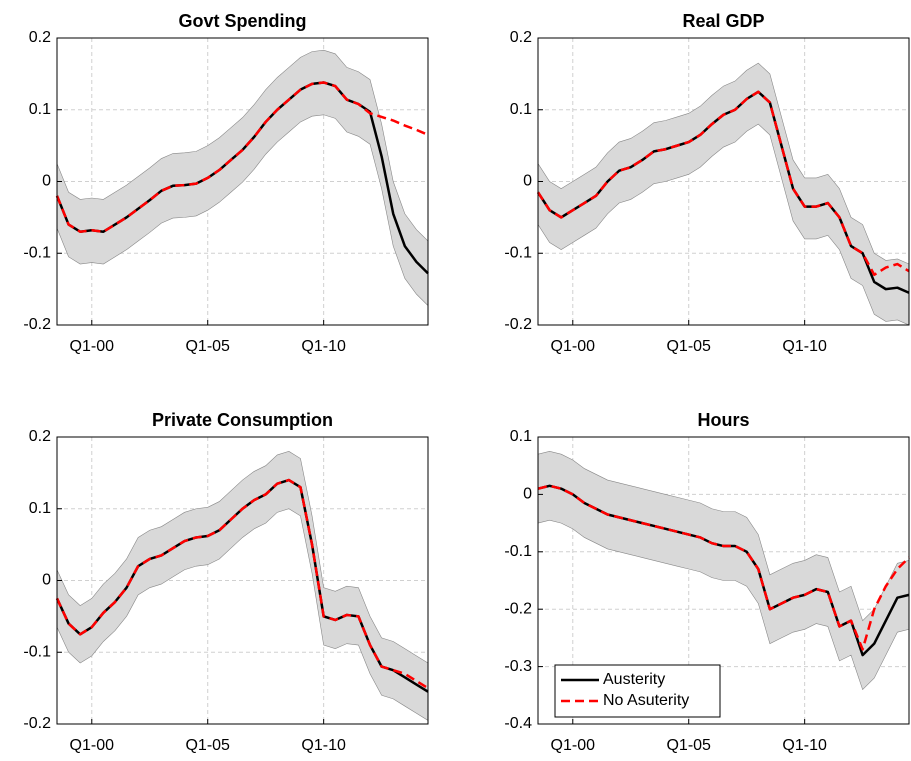 The image size is (911, 761). Describe the element at coordinates (518, 723) in the screenshot. I see `y-tick-label: -0.4` at that location.